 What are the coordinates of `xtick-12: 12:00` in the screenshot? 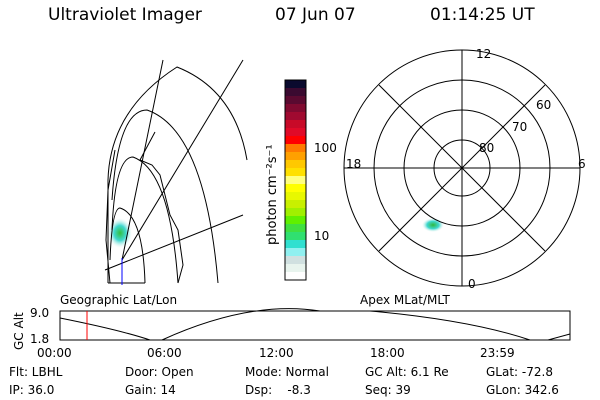 It's located at (276, 353).